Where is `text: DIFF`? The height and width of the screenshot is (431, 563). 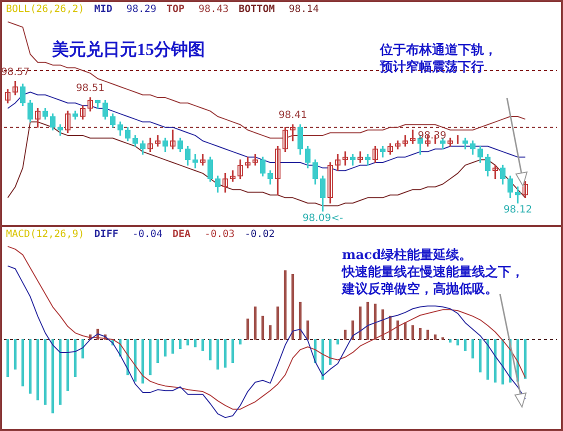
text: DIFF is located at coordinates (106, 234).